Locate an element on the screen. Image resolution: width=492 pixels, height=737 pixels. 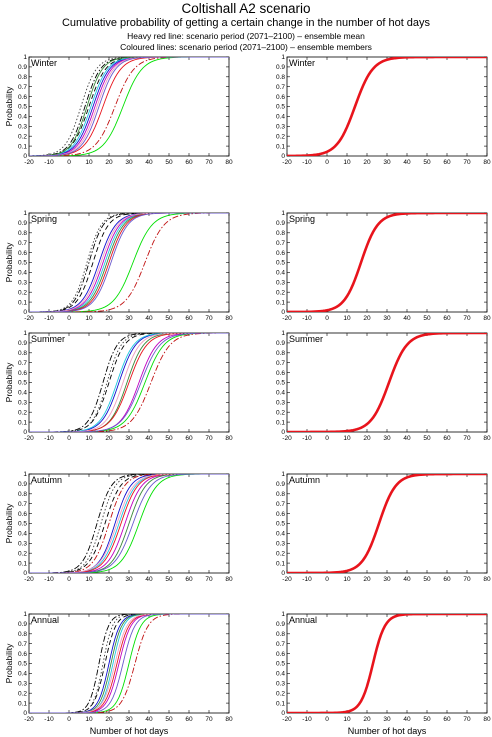
y-tick-label: 0.6 is located at coordinates (280, 514).